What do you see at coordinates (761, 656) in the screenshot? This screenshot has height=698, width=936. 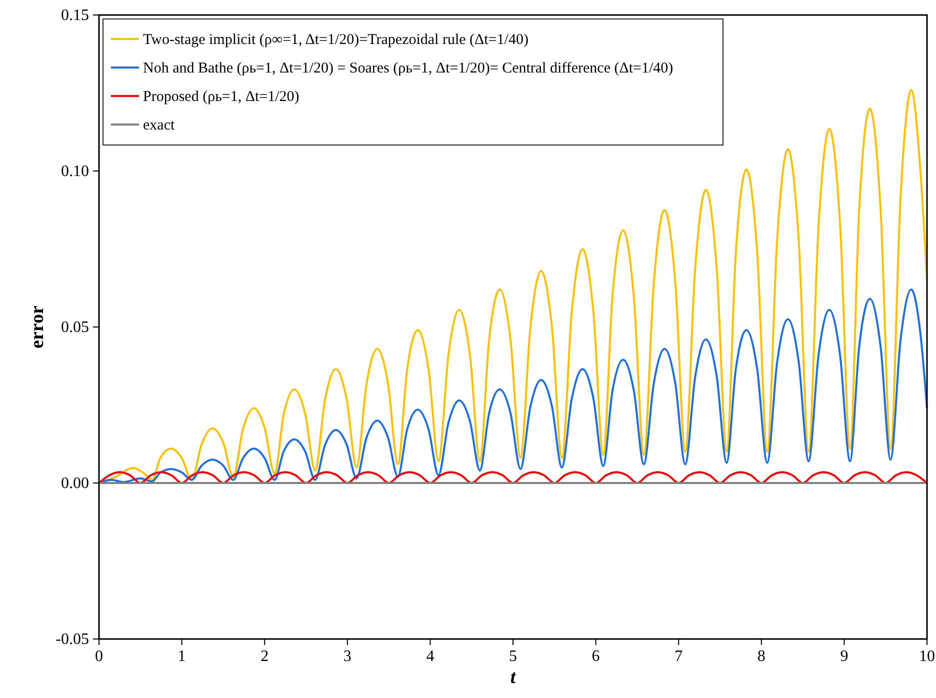 I see `x-tick-label: 8` at bounding box center [761, 656].